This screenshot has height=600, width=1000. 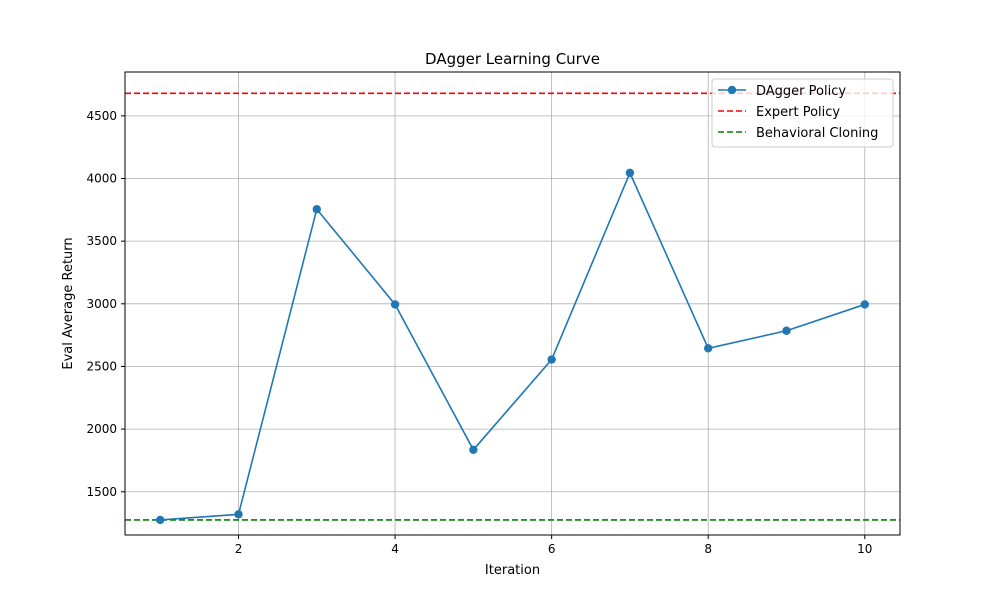 What do you see at coordinates (732, 90) in the screenshot?
I see `legend-marker` at bounding box center [732, 90].